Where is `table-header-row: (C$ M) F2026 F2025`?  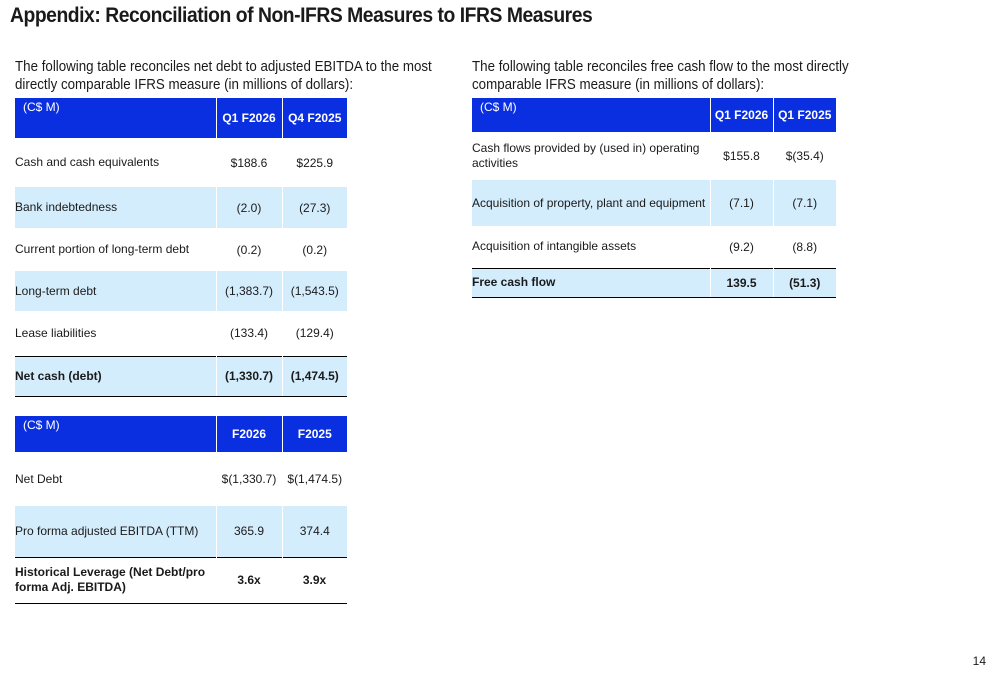
table-header-row: (C$ M) F2026 F2025 is located at coordinates (181, 434).